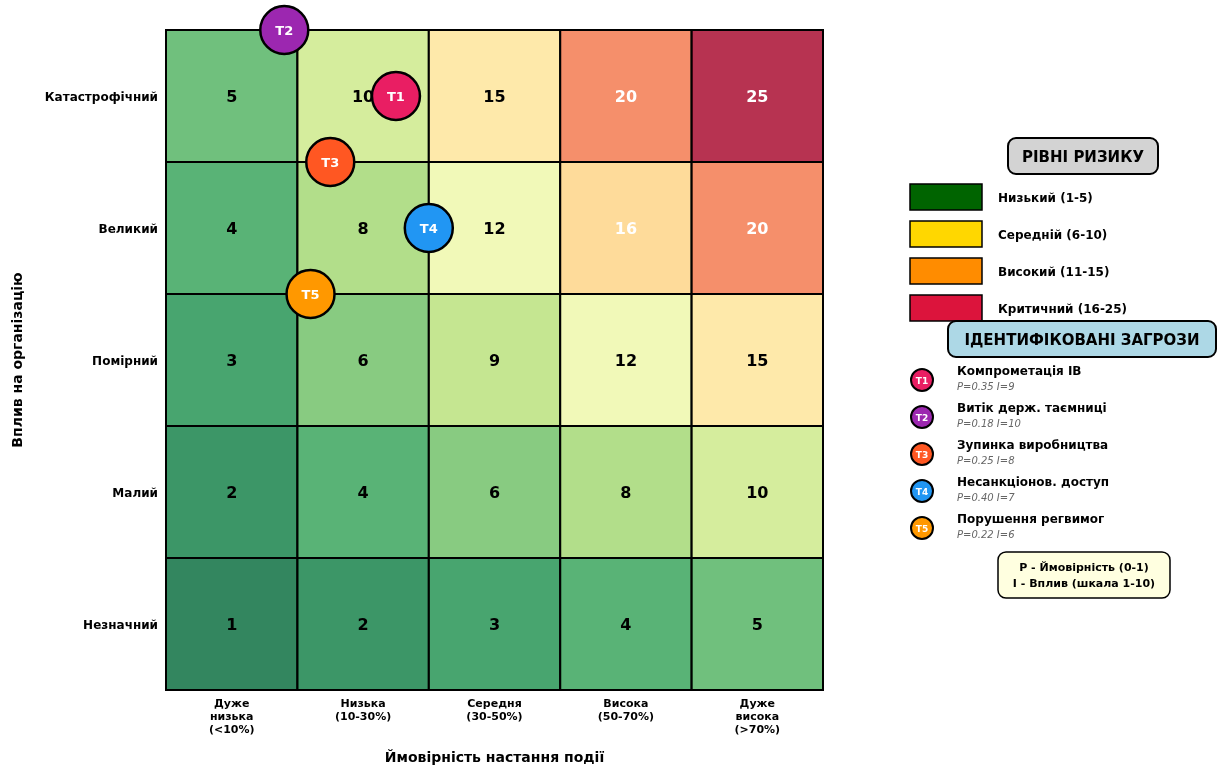 The width and height of the screenshot is (1219, 772). I want to click on y-tick-label: Великий, so click(128, 229).